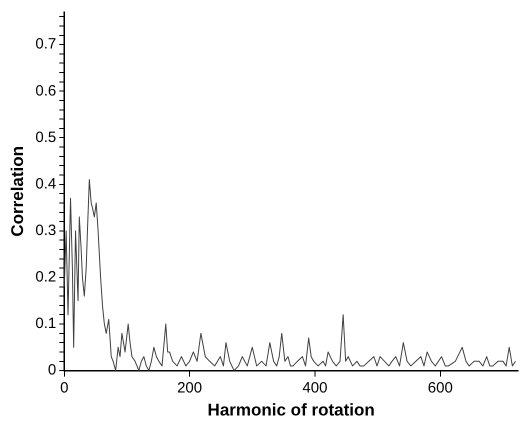  What do you see at coordinates (17, 191) in the screenshot?
I see `y-axis-title: Correlation` at bounding box center [17, 191].